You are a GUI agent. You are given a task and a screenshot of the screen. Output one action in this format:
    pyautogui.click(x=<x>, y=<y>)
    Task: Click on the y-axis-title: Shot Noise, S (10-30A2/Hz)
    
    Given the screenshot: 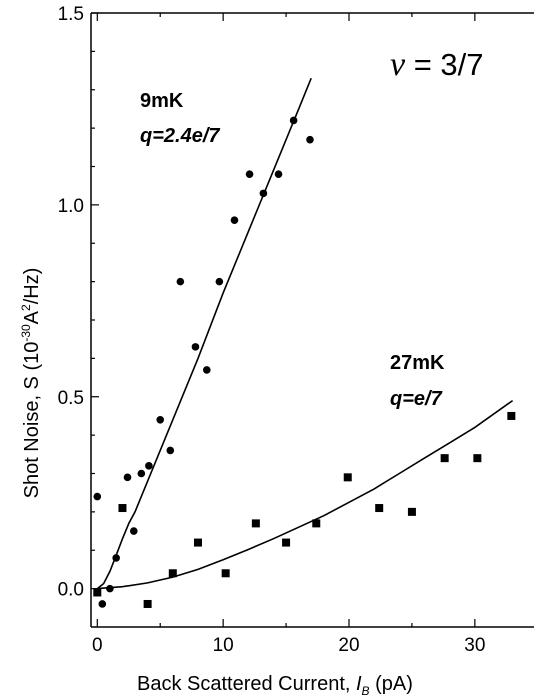 What is the action you would take?
    pyautogui.click(x=31, y=383)
    